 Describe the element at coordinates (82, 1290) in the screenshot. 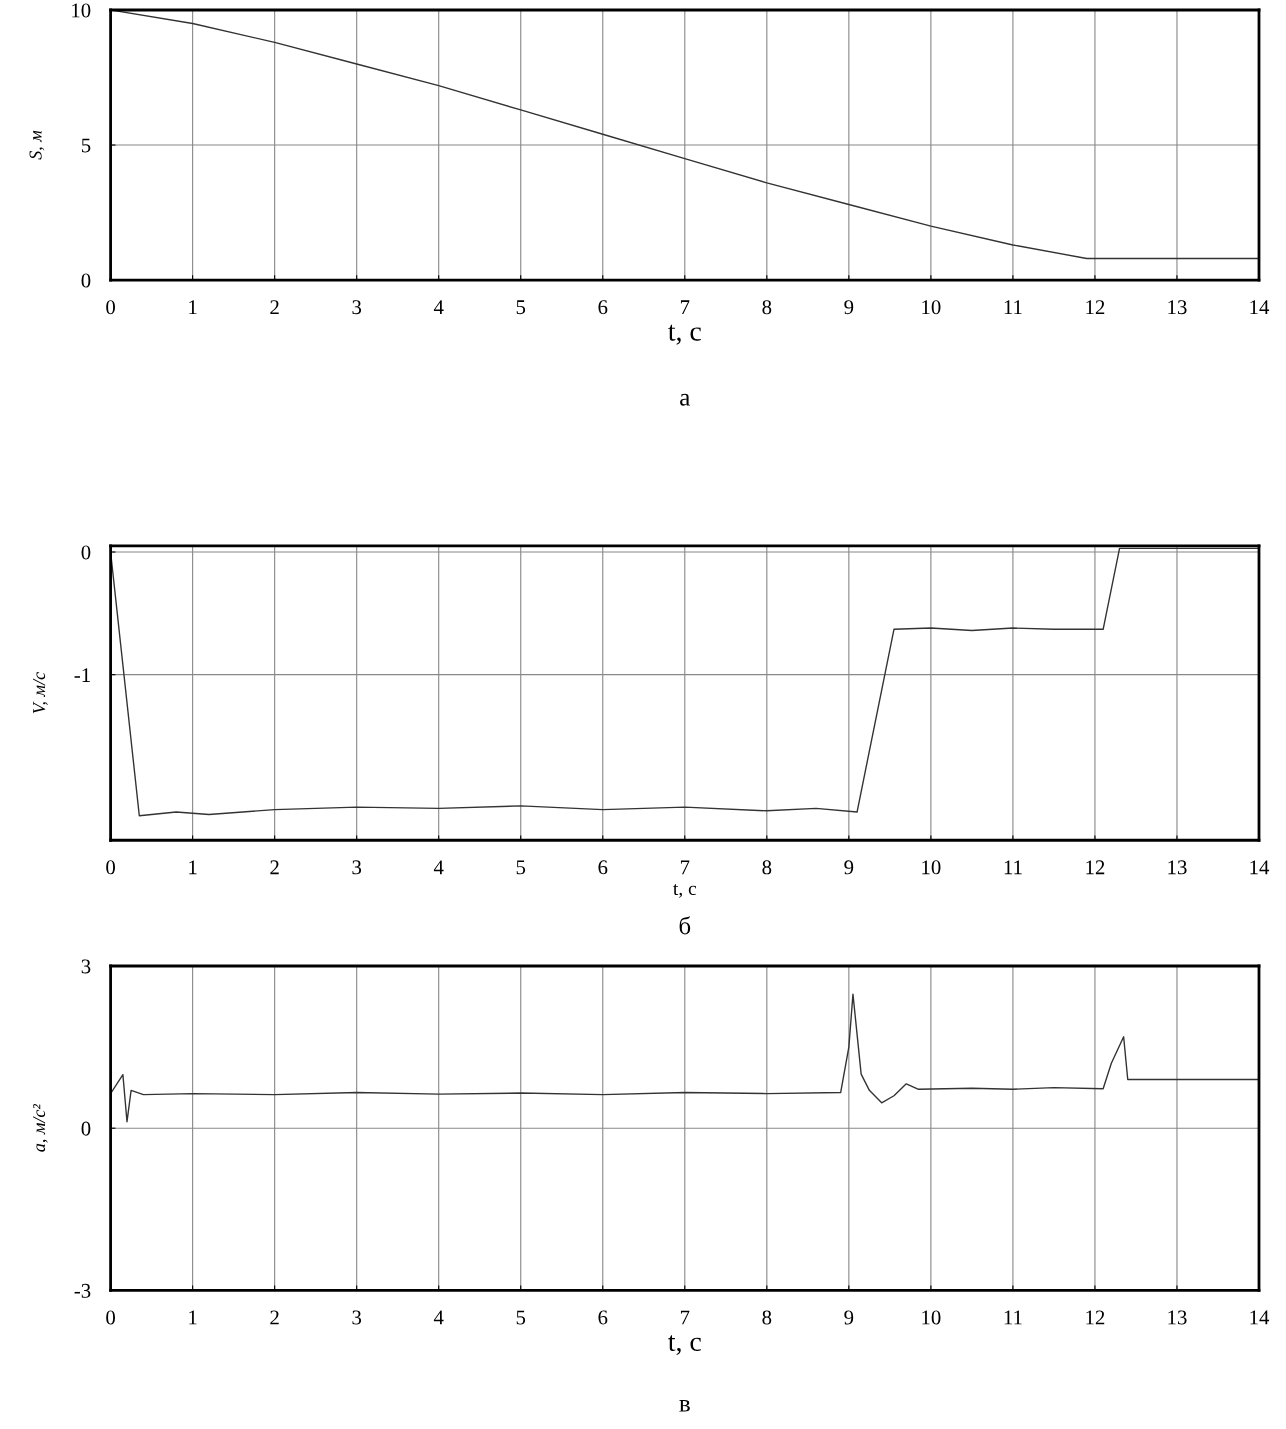

I see `y-tick-label: -3` at that location.